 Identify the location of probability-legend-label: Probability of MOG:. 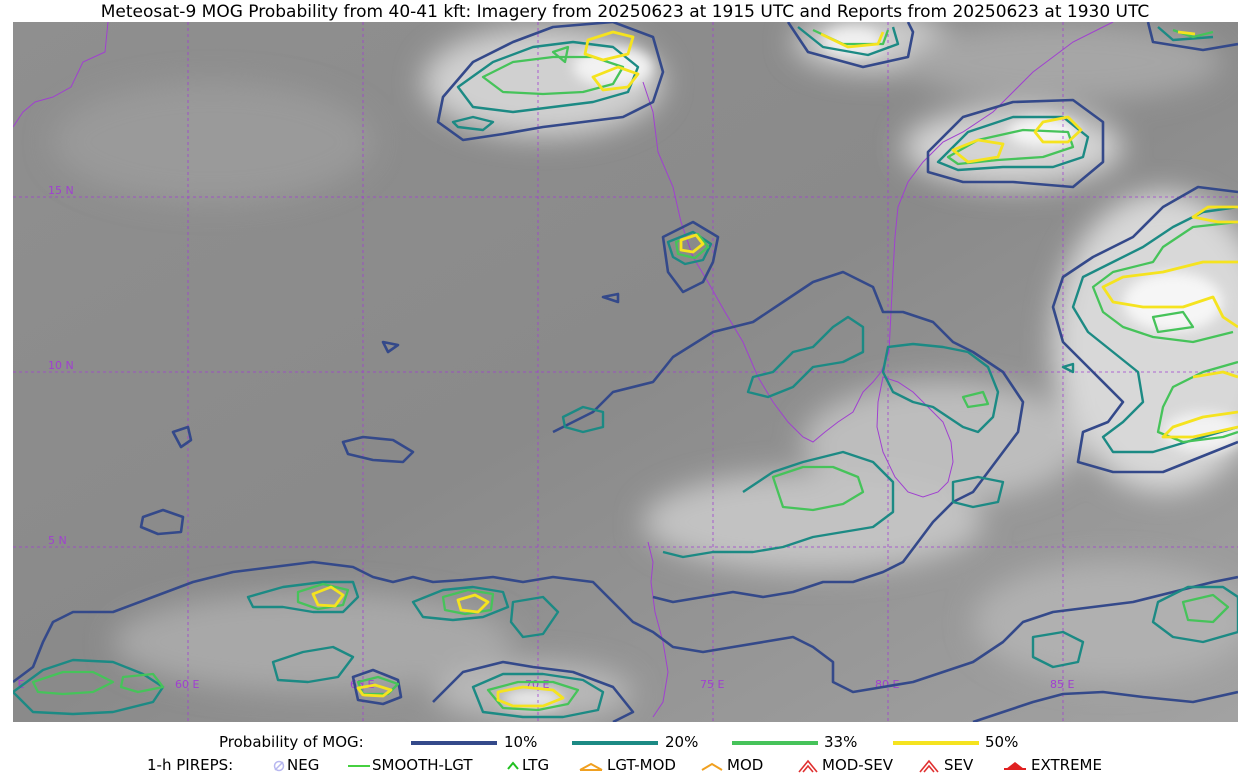
(291, 742).